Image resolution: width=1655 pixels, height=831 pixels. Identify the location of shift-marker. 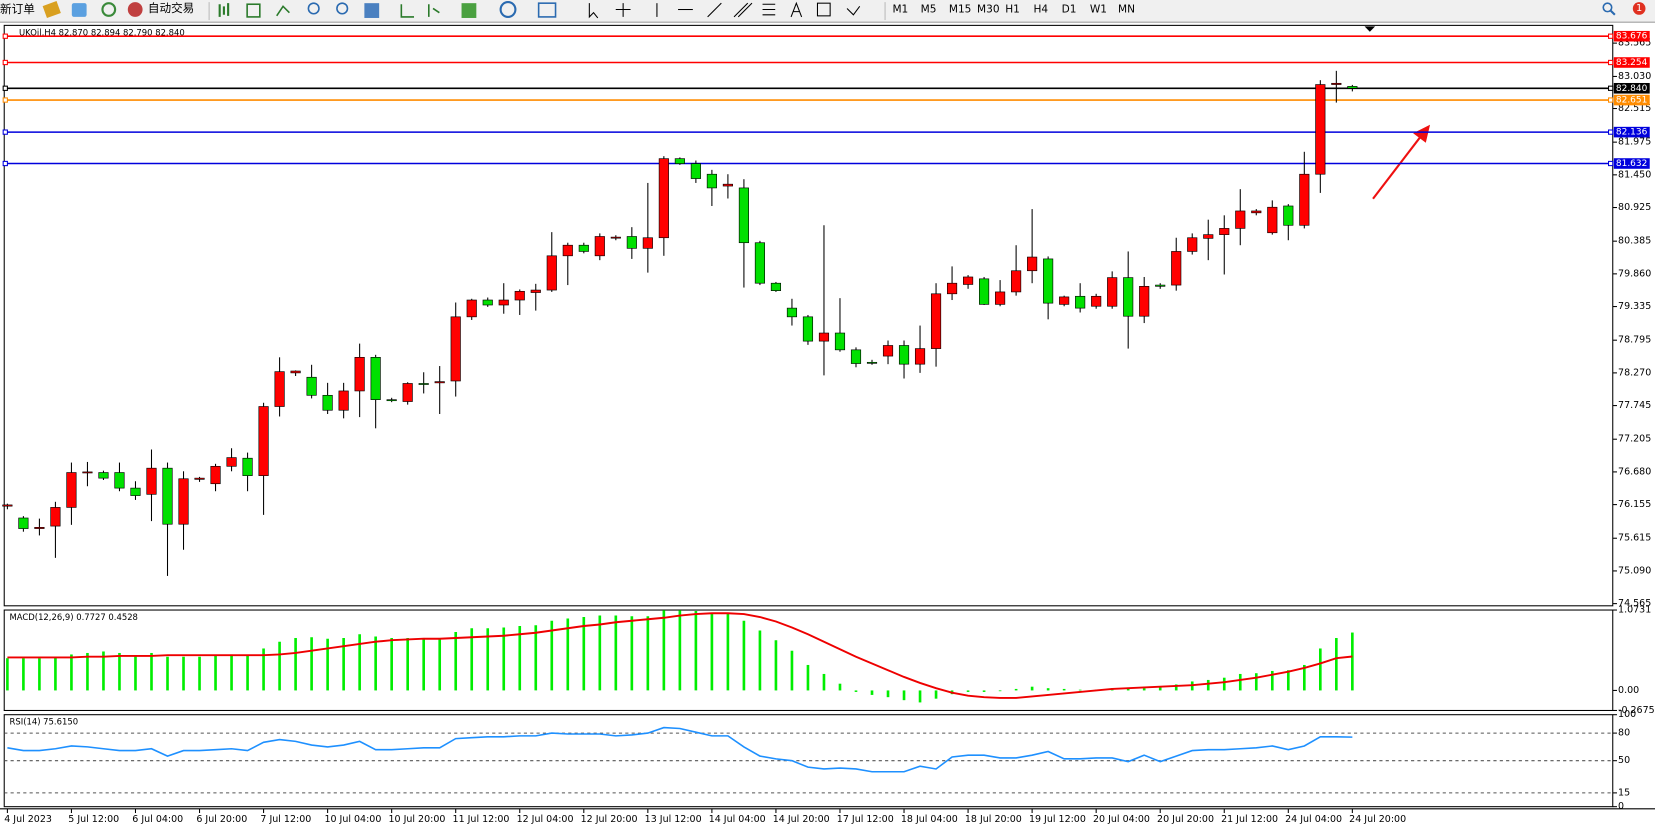
(1370, 29).